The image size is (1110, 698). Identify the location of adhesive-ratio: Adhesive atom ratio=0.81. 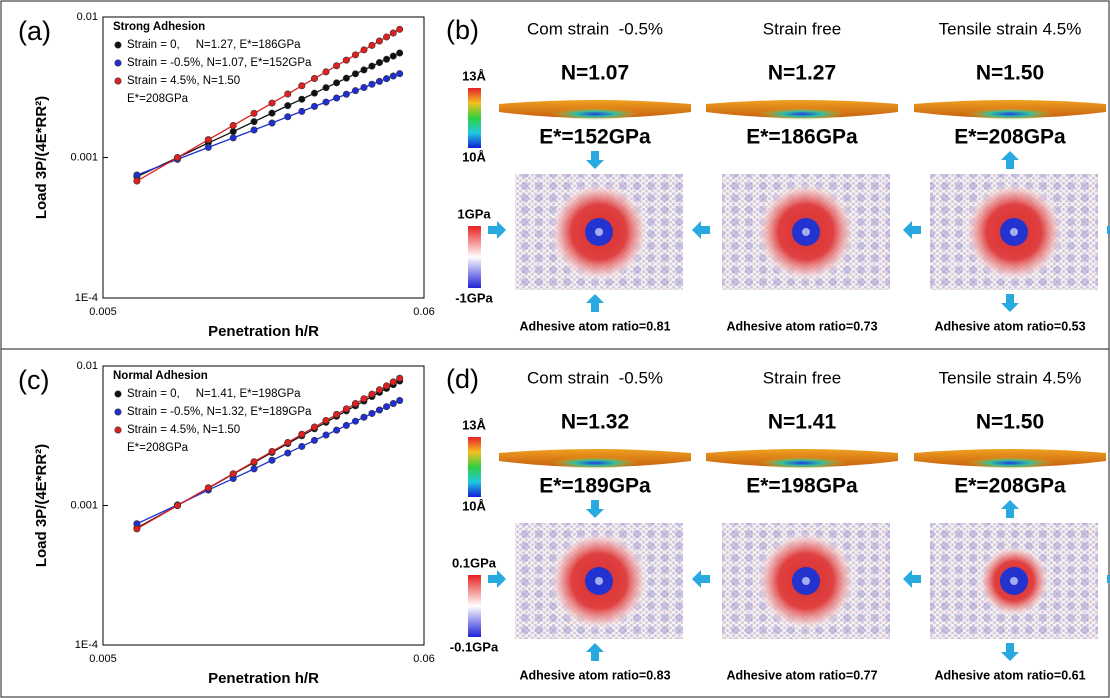
(594, 326).